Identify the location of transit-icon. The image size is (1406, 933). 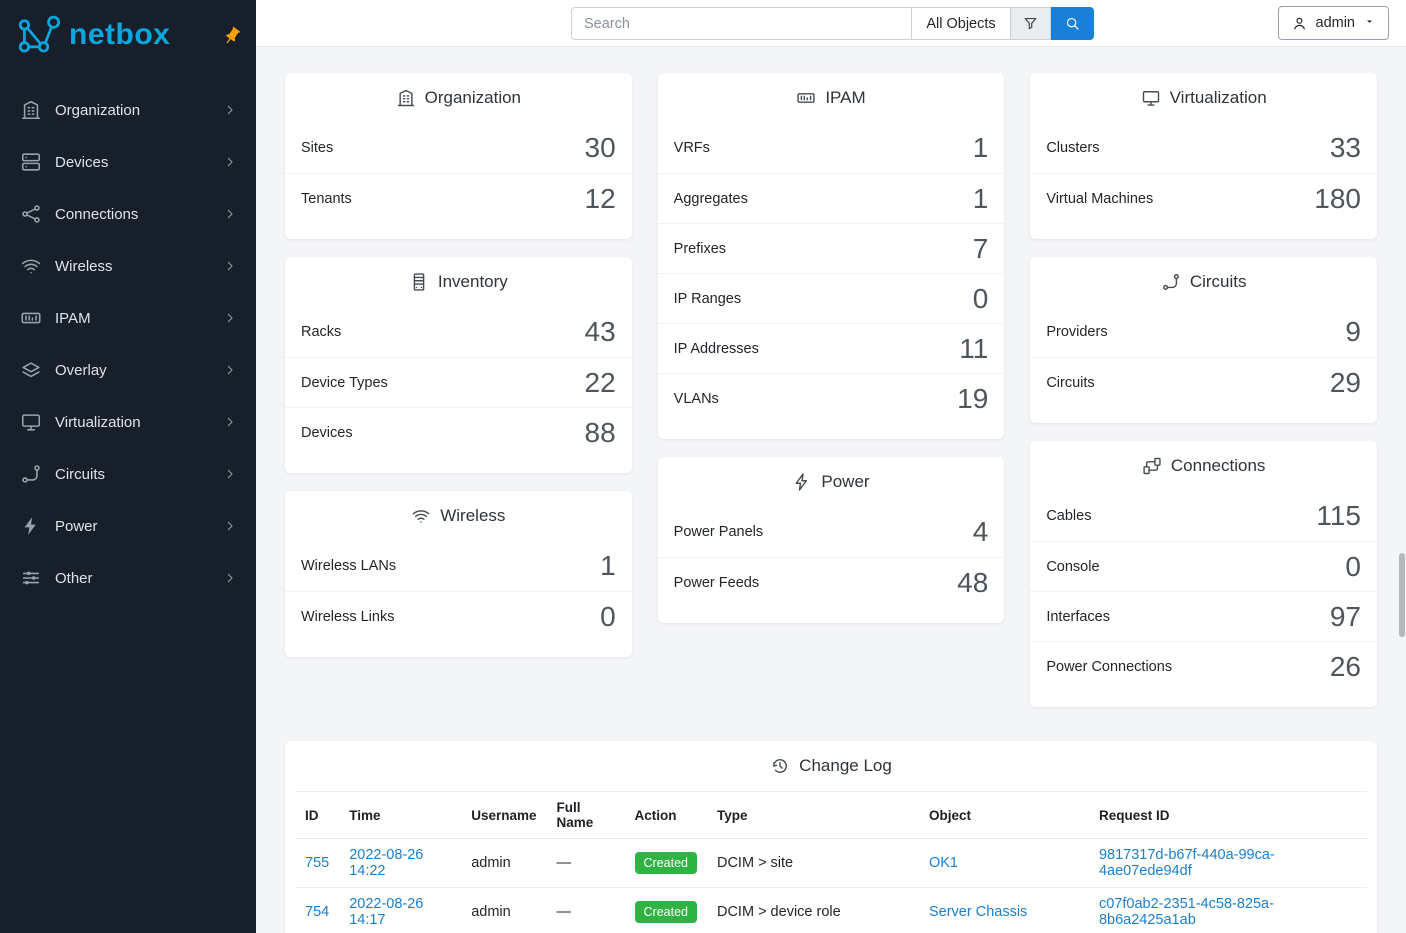
(1171, 282).